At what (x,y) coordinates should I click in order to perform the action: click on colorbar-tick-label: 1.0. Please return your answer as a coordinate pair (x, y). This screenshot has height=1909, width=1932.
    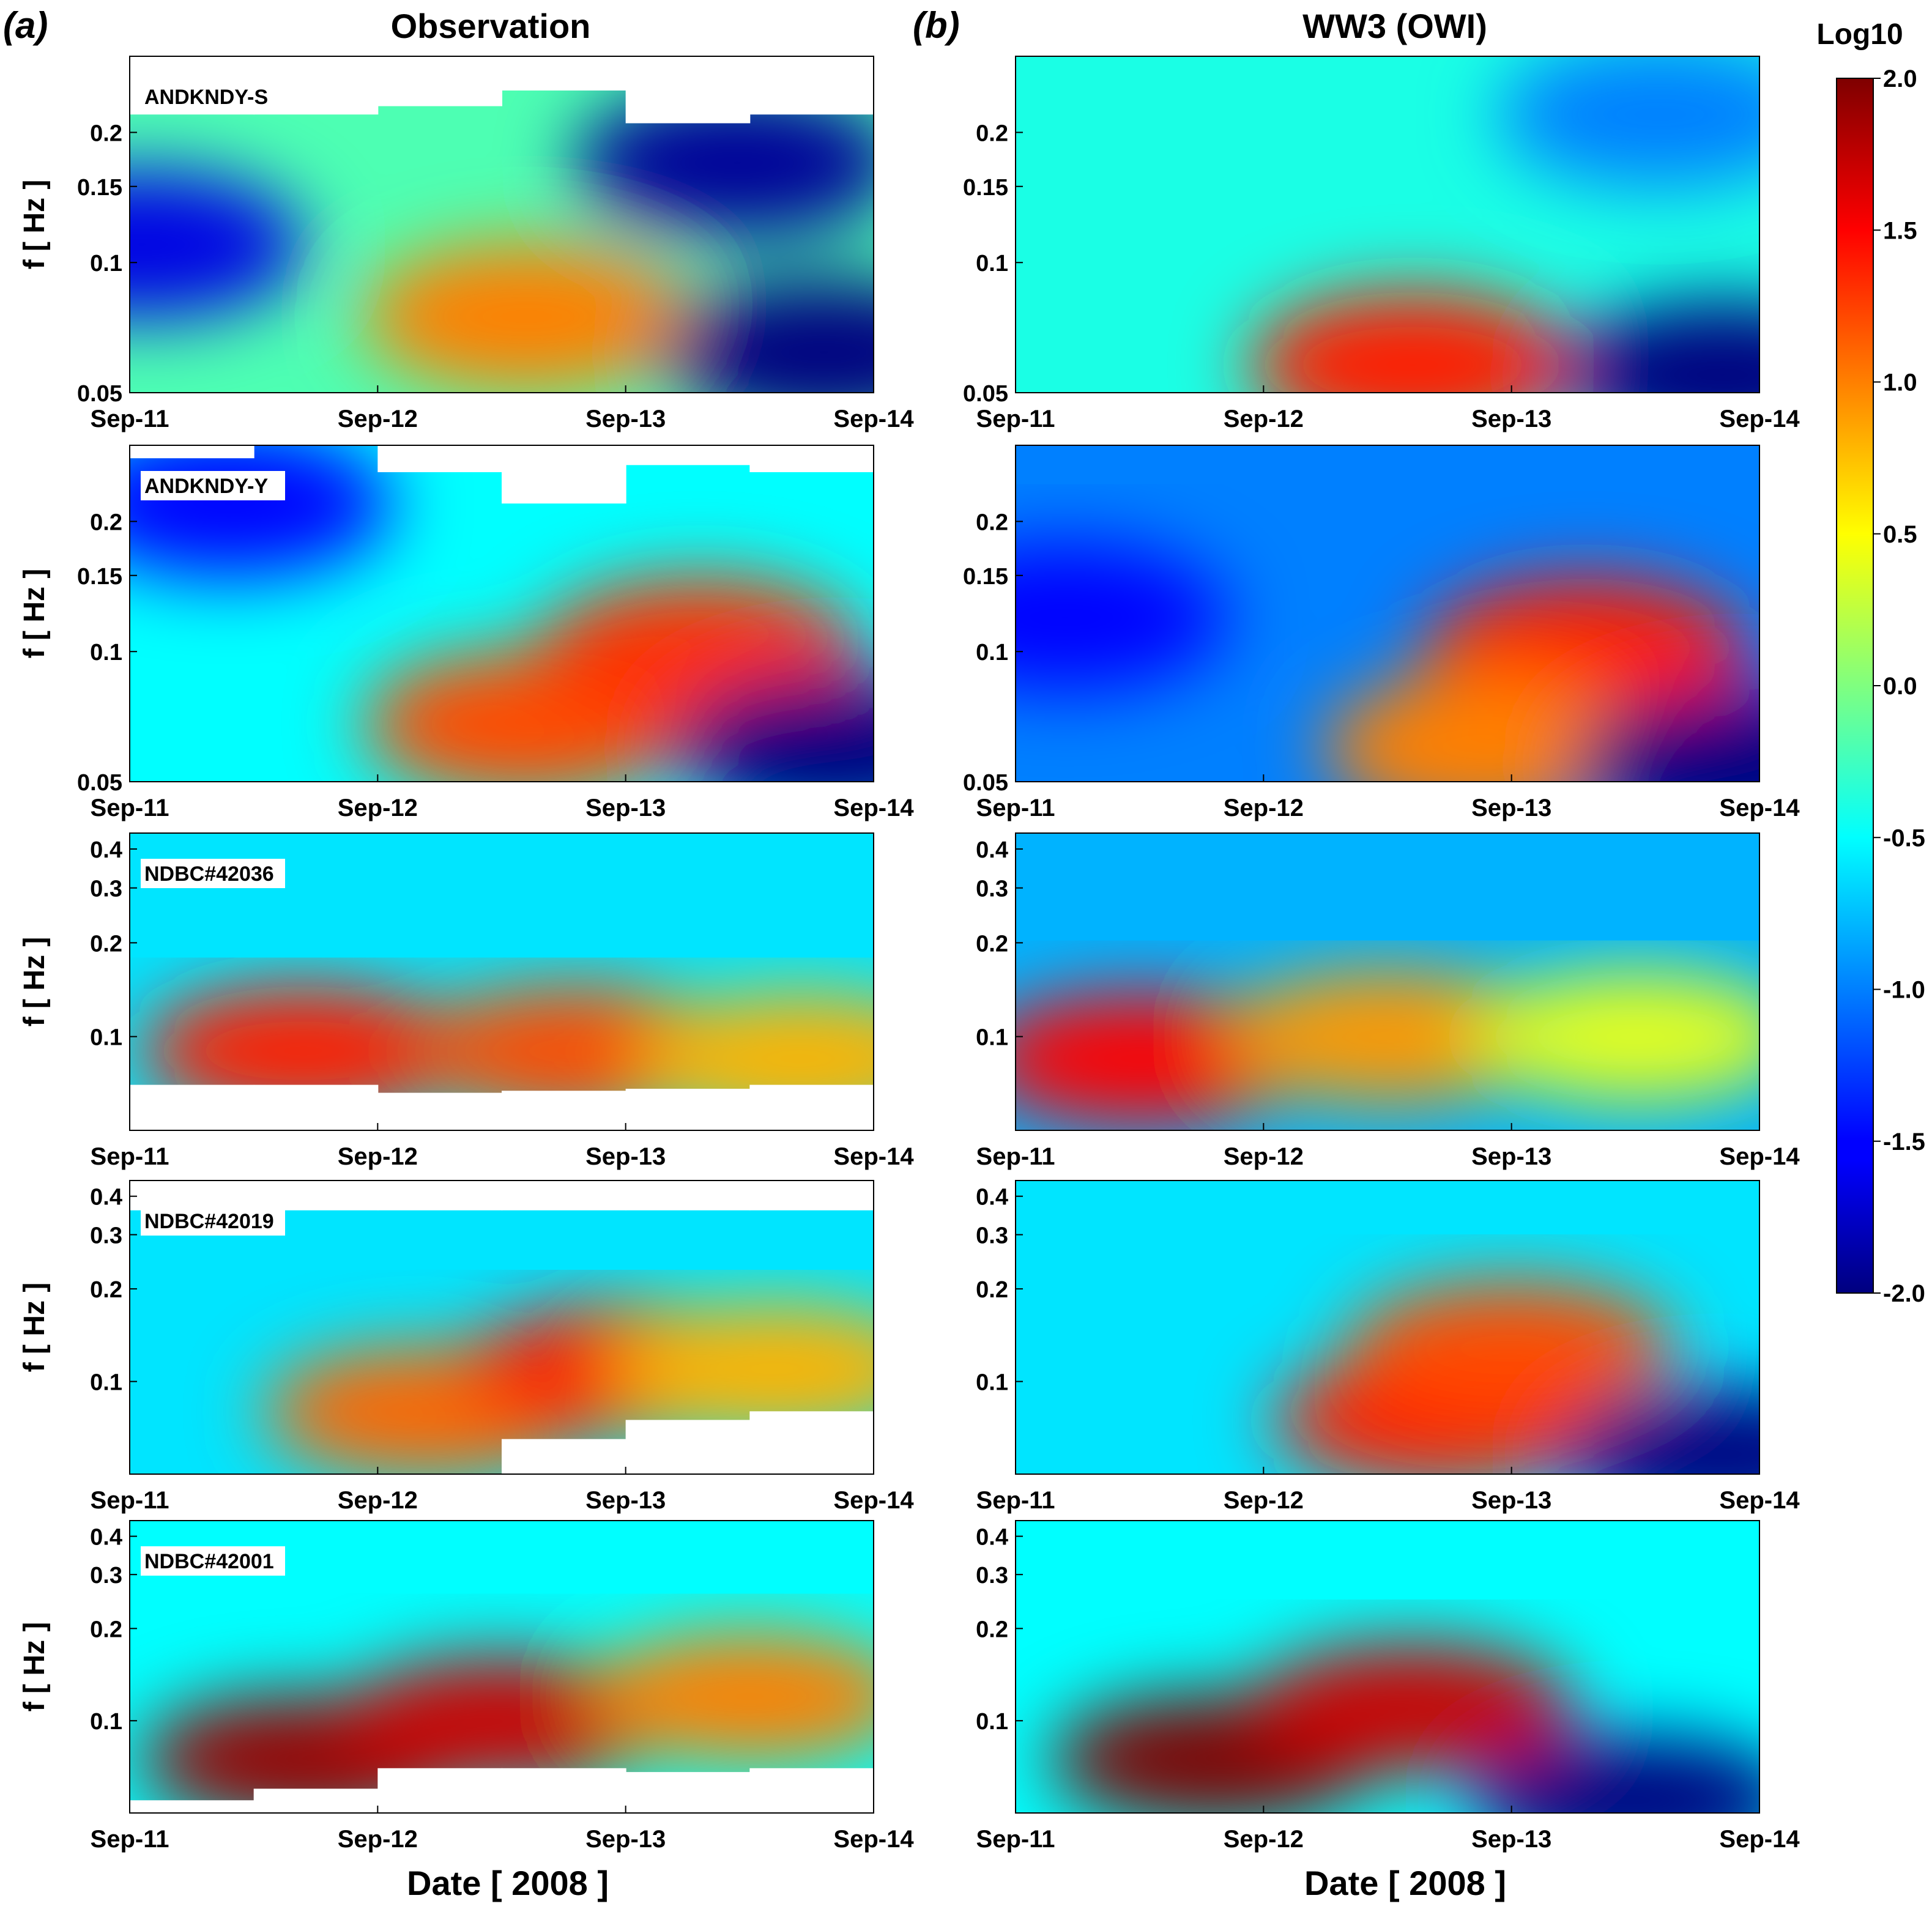
    Looking at the image, I should click on (1900, 382).